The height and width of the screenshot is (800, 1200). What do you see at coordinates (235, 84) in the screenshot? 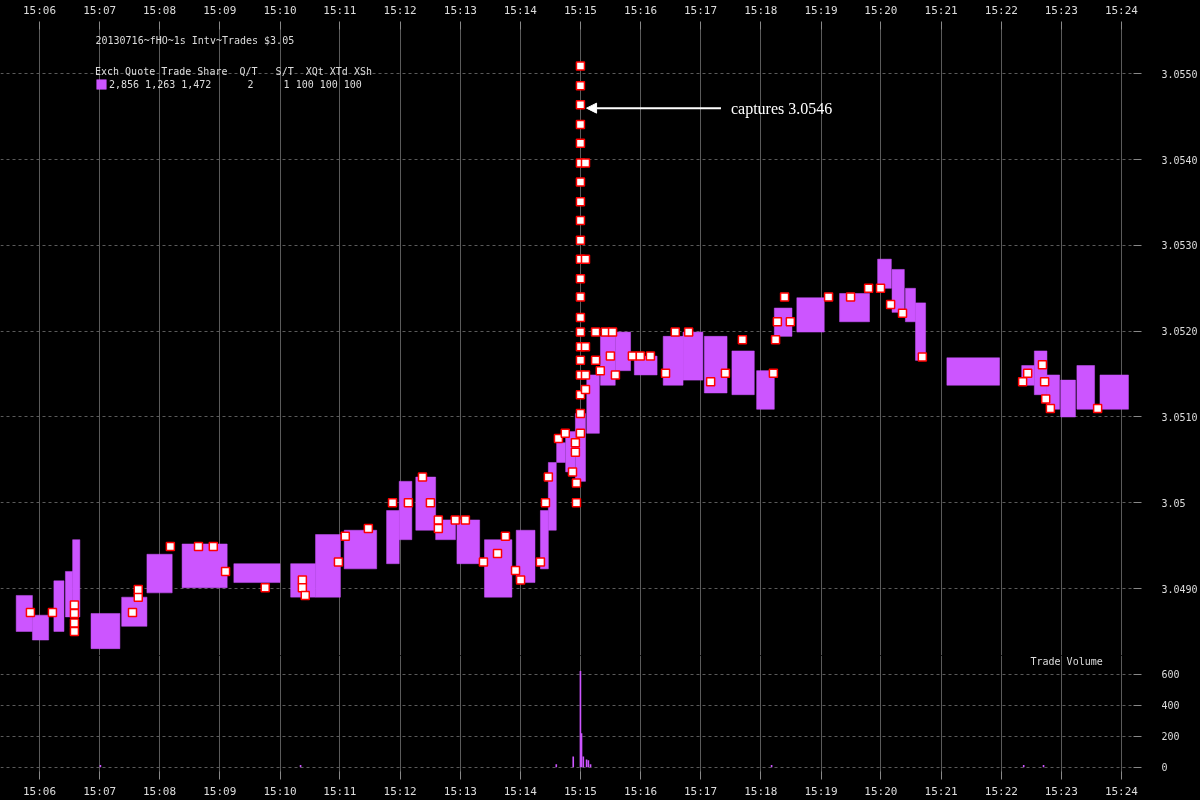
I see `legend-label: 2,856 1,263 1,472 2 1 100 100 100` at bounding box center [235, 84].